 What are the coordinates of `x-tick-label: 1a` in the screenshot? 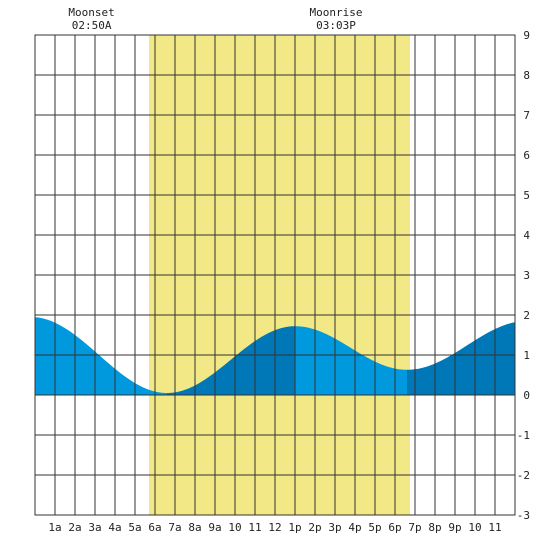 It's located at (54, 527).